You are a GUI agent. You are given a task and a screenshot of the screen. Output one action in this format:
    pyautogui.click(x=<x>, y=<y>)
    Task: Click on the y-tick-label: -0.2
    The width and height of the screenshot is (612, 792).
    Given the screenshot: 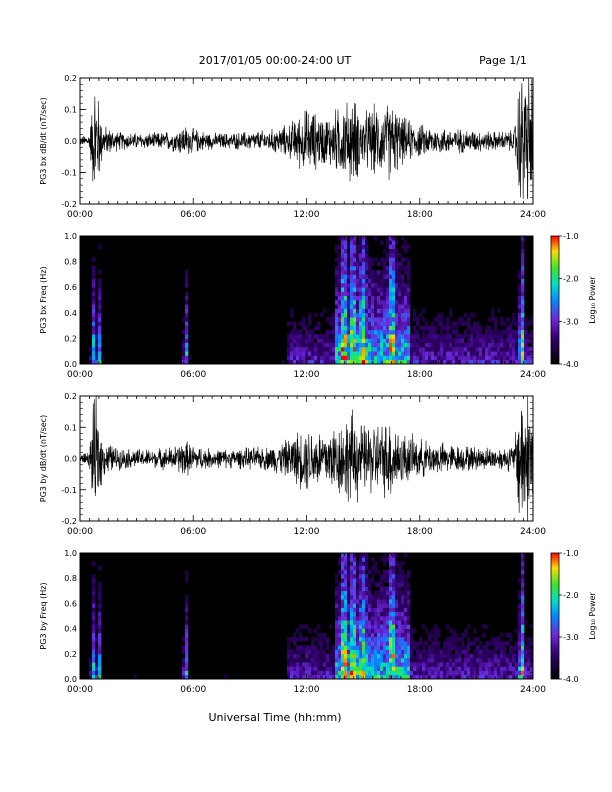 What is the action you would take?
    pyautogui.click(x=69, y=521)
    